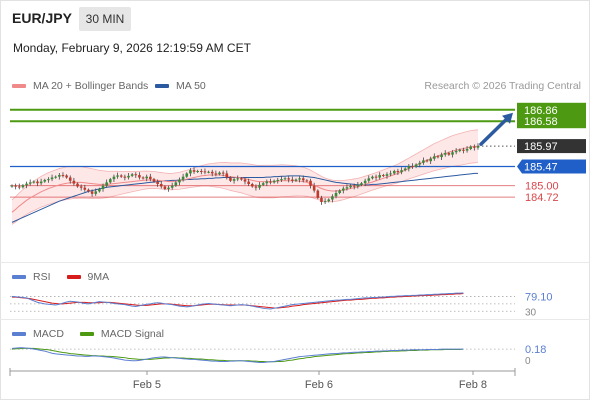  Describe the element at coordinates (86, 334) in the screenshot. I see `macd-signal-swatch` at that location.